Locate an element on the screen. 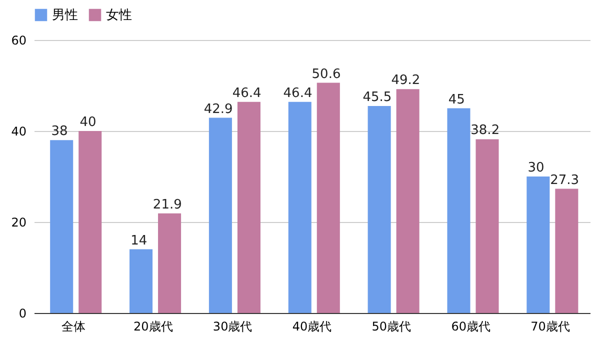 Image resolution: width=600 pixels, height=340 pixels. x-tick-label: 50歳代 is located at coordinates (392, 327).